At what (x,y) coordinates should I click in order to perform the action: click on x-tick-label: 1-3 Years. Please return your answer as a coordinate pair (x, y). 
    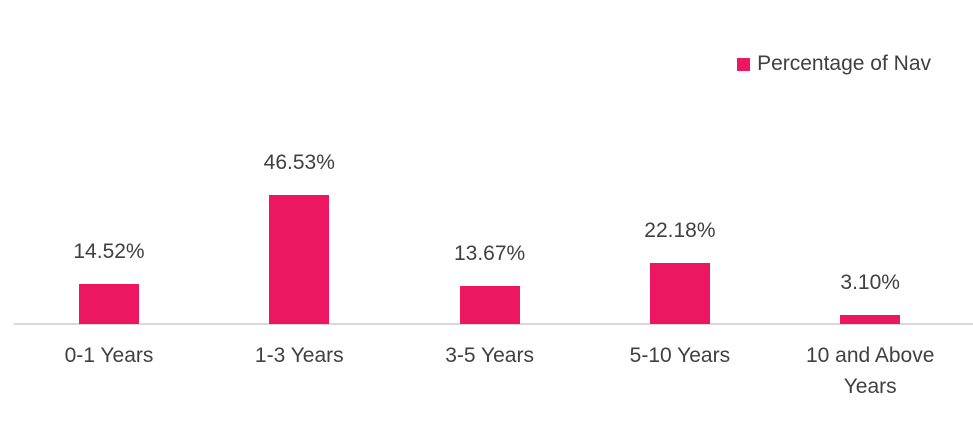
    Looking at the image, I should click on (299, 355).